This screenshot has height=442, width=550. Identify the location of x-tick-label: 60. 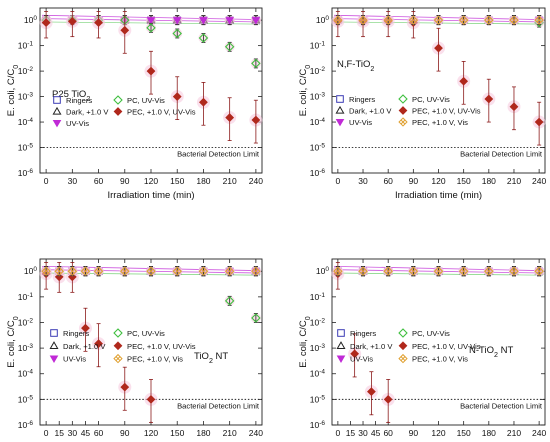
(388, 433).